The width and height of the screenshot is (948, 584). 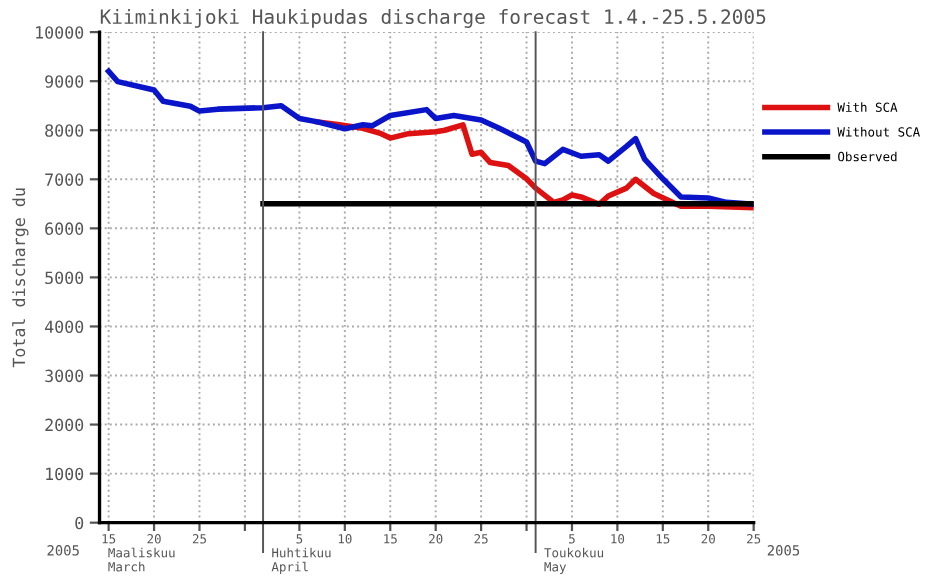 I want to click on y-tick-label: 2000, so click(x=64, y=425).